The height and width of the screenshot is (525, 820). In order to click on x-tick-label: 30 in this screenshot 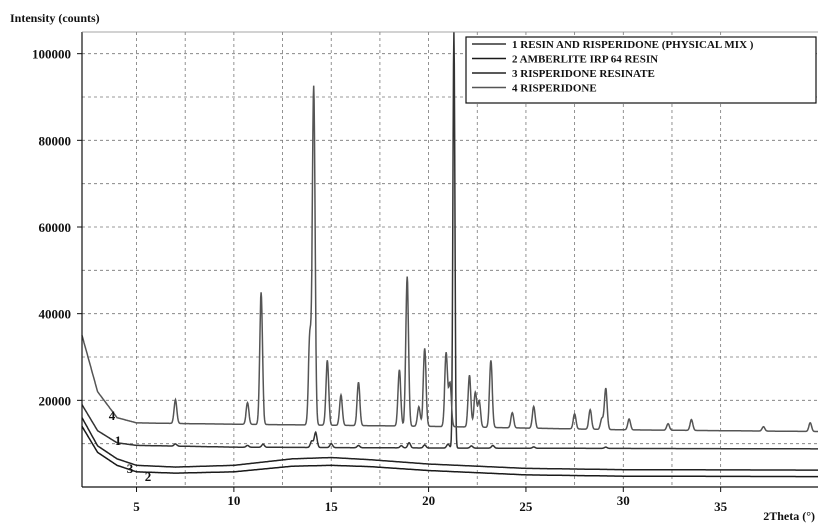, I will do `click(623, 500)`.